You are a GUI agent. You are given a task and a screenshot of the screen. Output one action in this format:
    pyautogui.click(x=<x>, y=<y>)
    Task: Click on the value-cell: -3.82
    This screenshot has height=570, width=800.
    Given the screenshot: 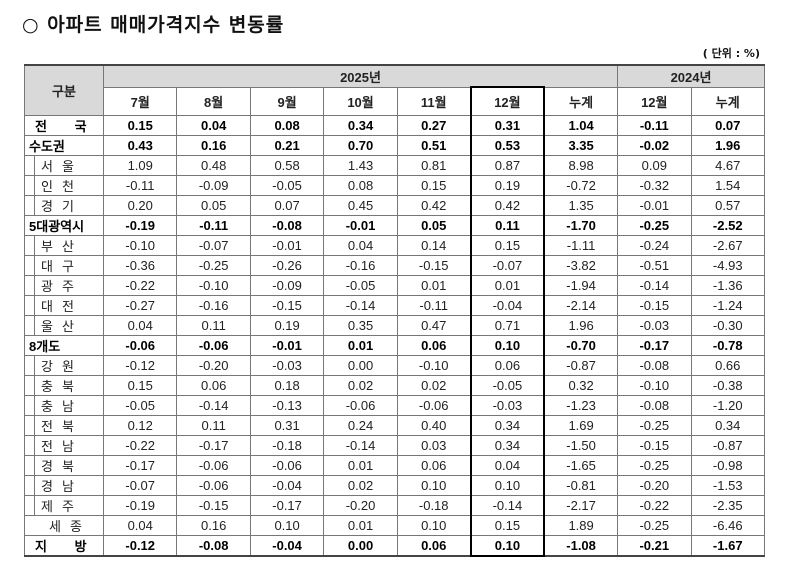 What is the action you would take?
    pyautogui.click(x=581, y=265)
    